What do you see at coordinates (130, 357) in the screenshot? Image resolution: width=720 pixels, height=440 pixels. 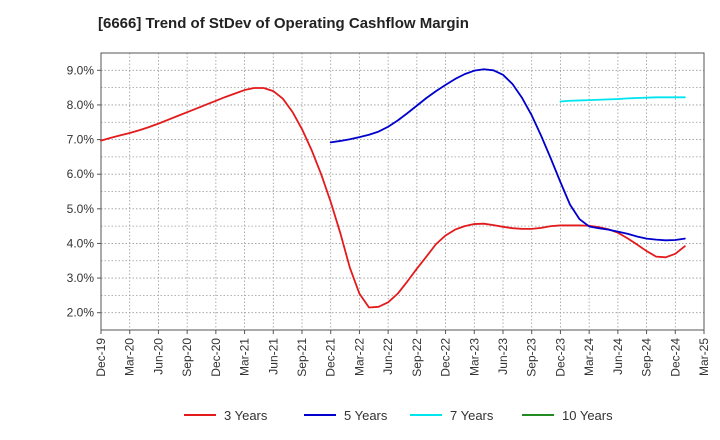 I see `x-tick-label: Mar-20` at bounding box center [130, 357].